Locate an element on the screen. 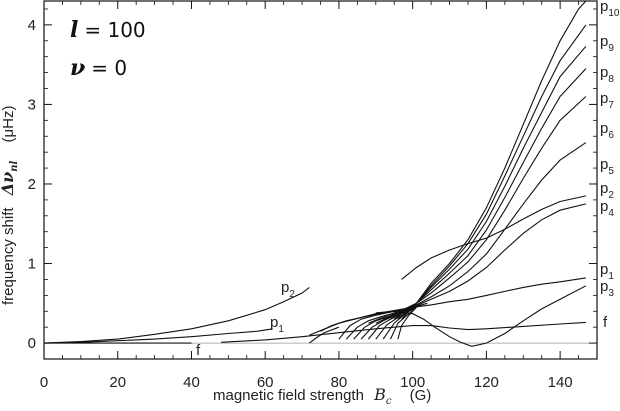 The image size is (620, 411). annotation-l: l = 100 is located at coordinates (108, 30).